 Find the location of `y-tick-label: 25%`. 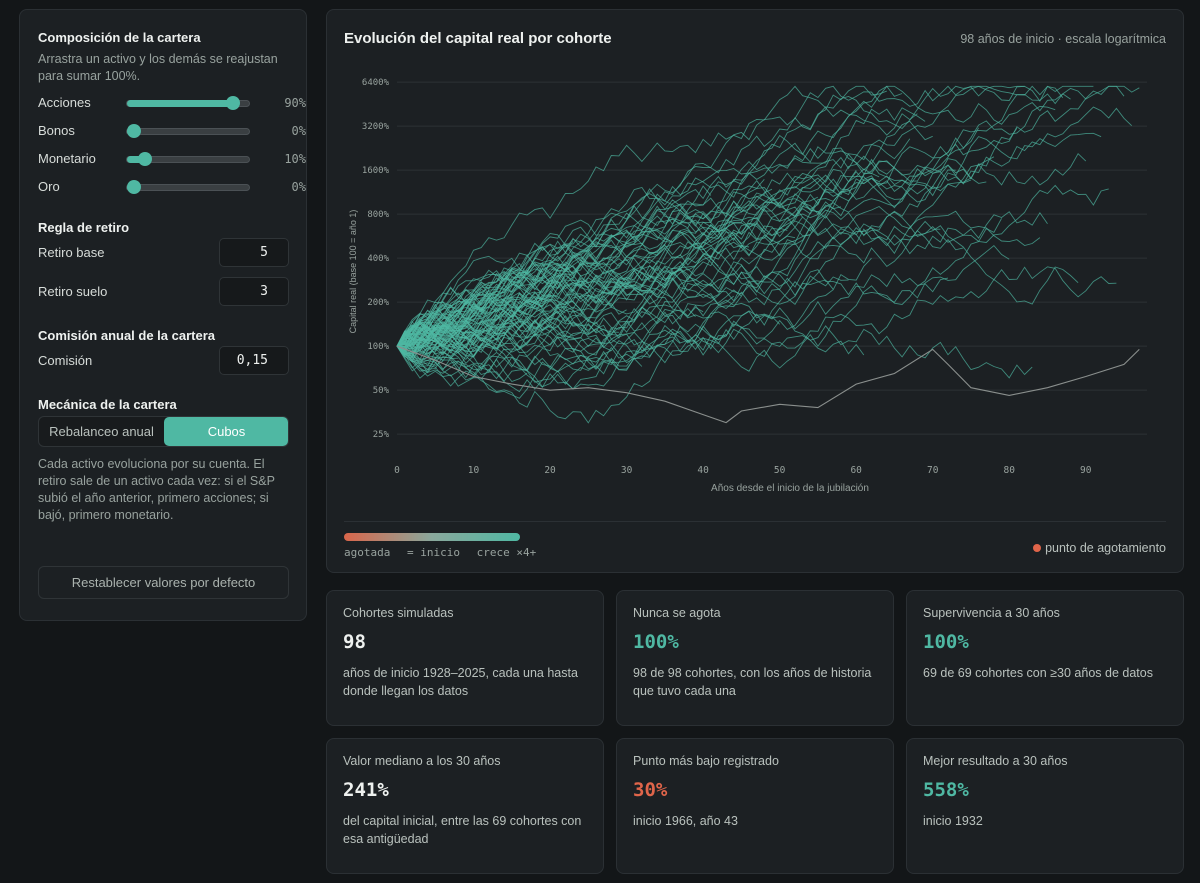

y-tick-label: 25% is located at coordinates (381, 435).